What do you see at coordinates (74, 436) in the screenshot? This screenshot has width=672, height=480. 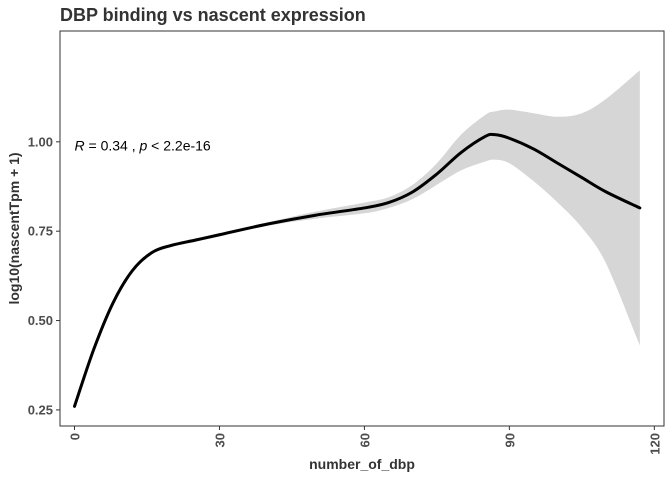 I see `x-tick-label: 0` at bounding box center [74, 436].